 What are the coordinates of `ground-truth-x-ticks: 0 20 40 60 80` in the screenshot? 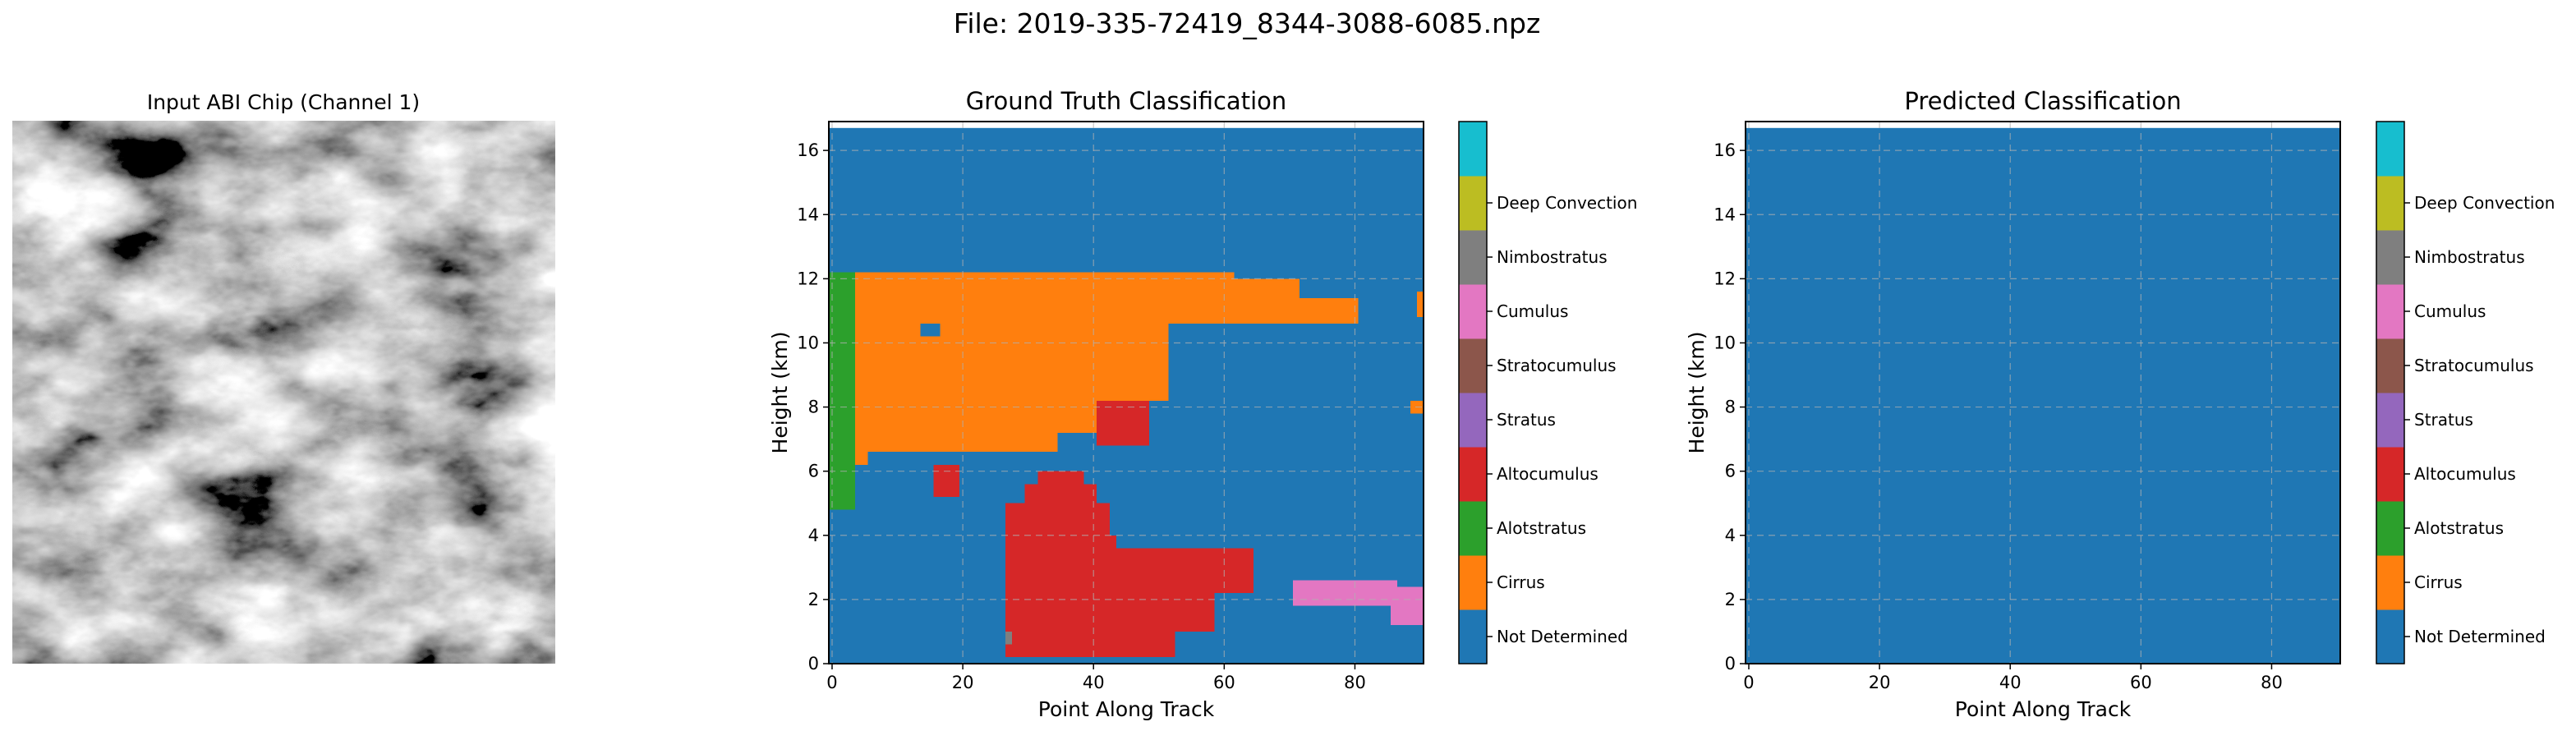 It's located at (1096, 678).